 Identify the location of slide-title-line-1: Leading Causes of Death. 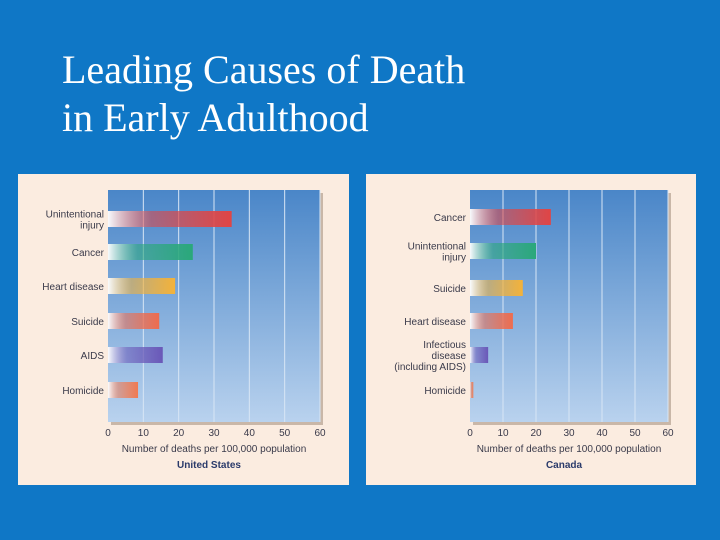
(264, 69).